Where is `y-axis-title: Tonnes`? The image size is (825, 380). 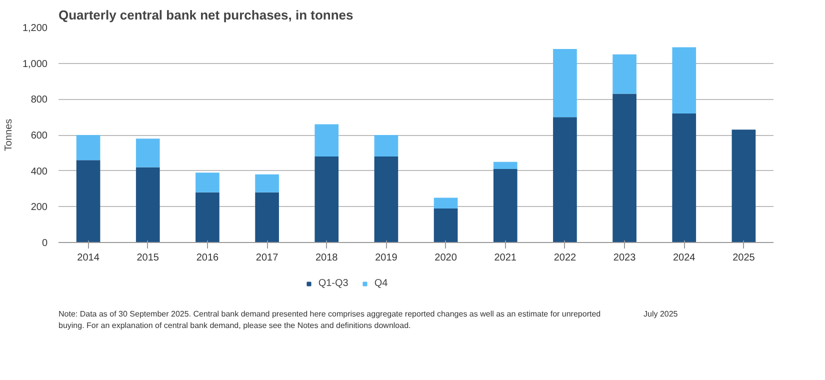
y-axis-title: Tonnes is located at coordinates (8, 135).